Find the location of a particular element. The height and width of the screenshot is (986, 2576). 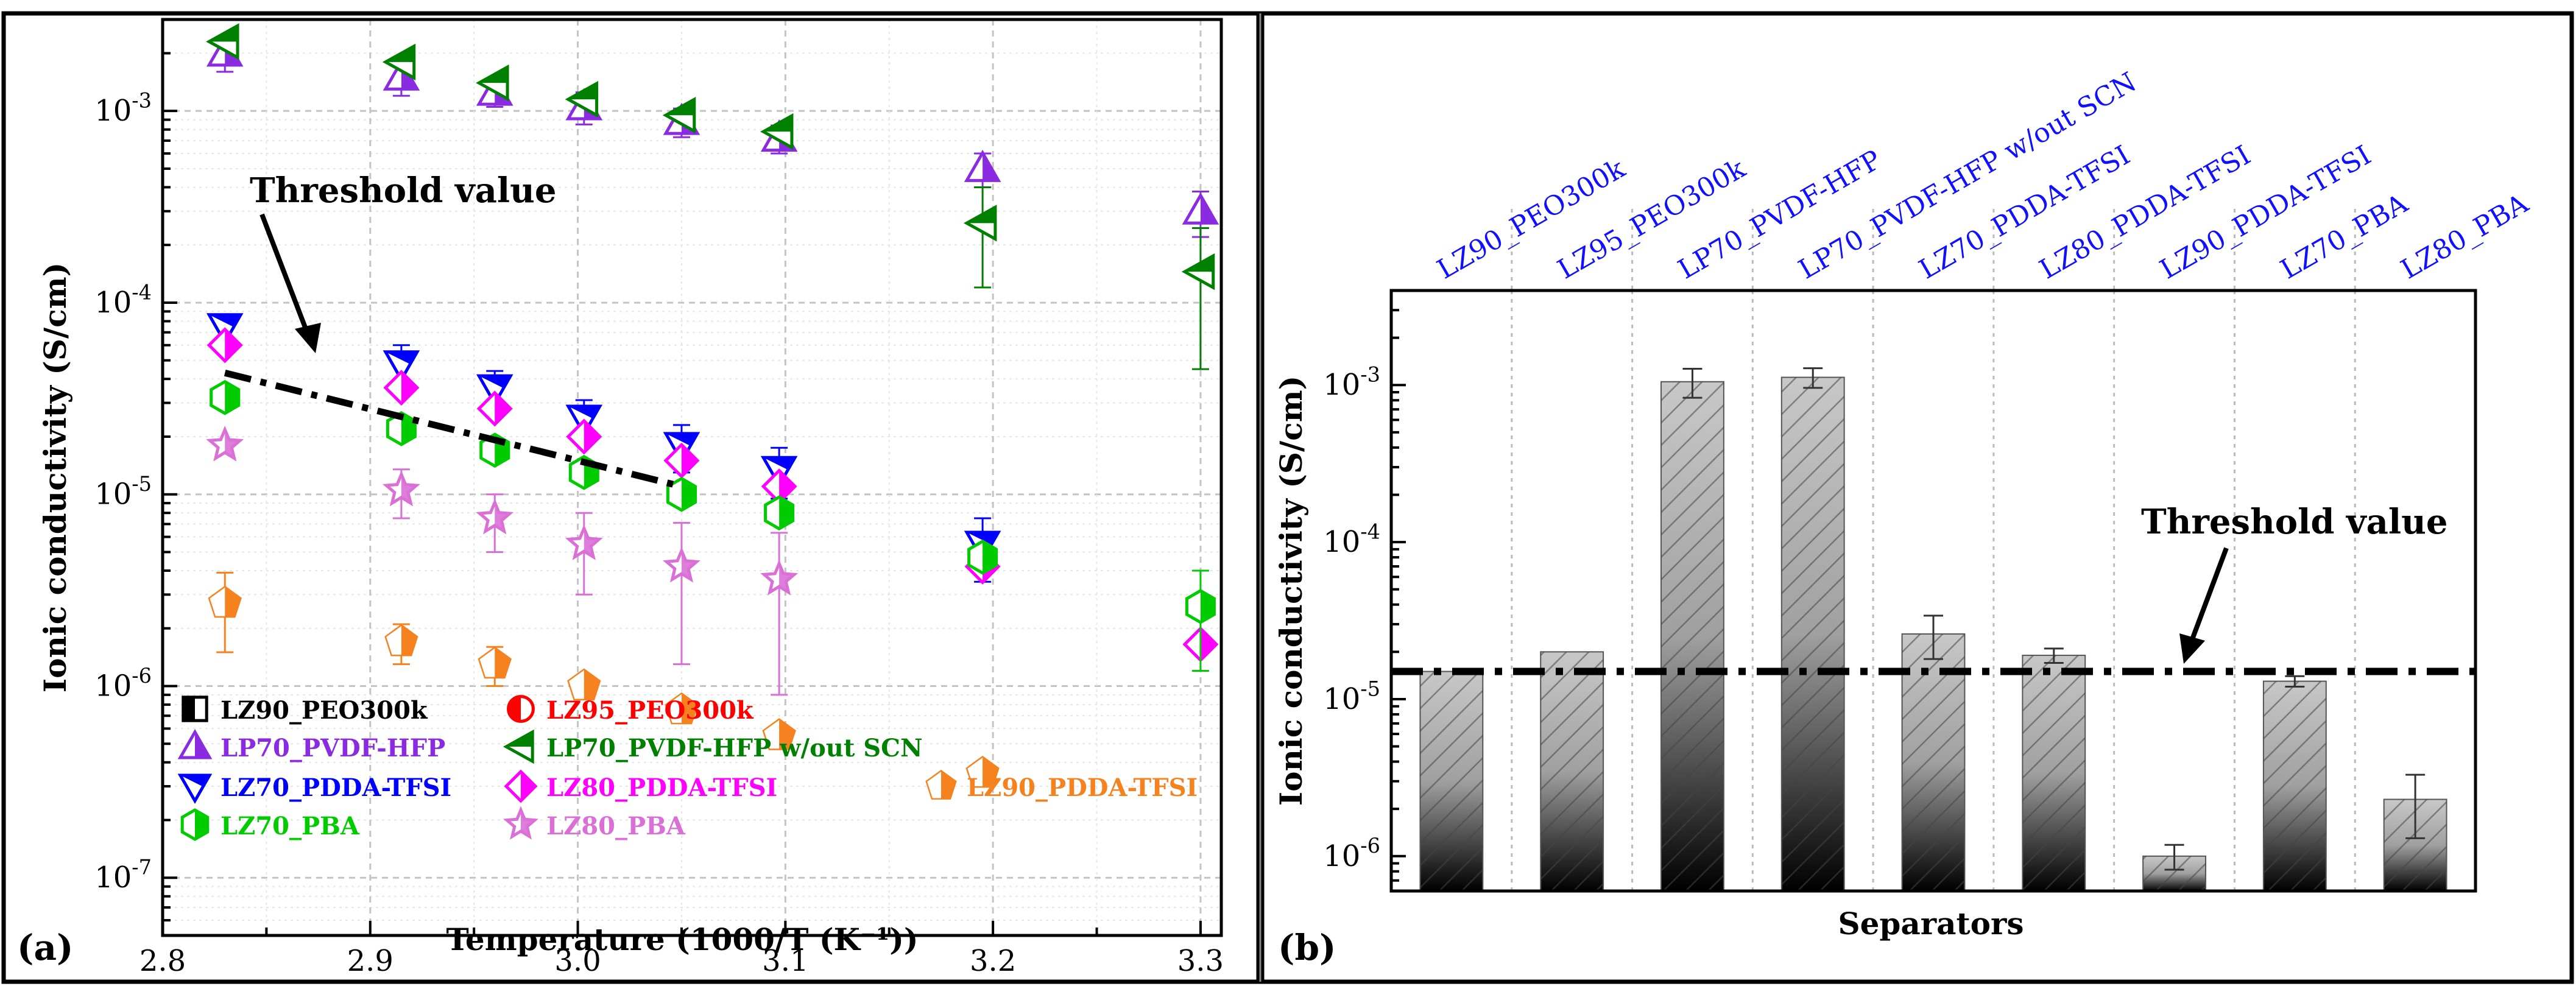

category-label: LZ90_PDDA-TFSI is located at coordinates (2266, 212).